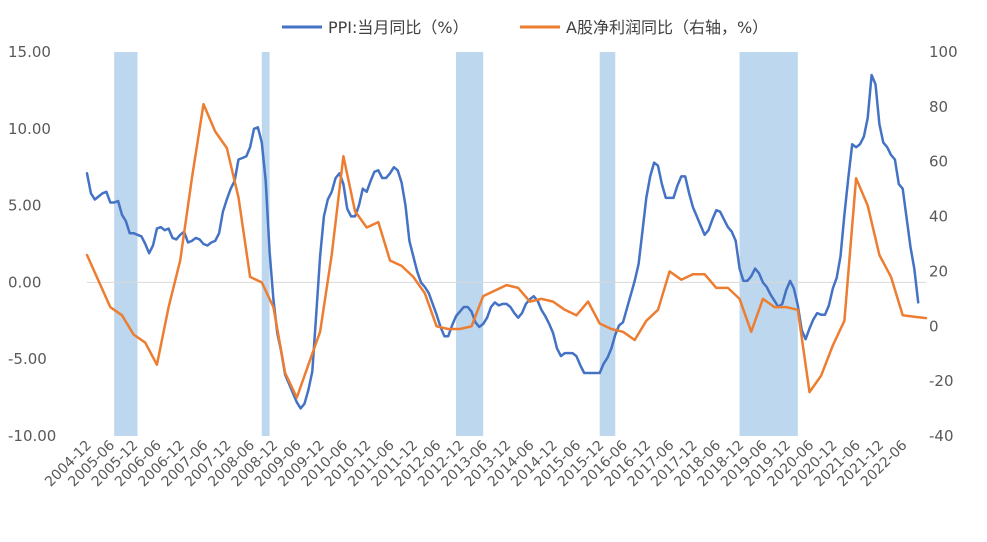  Describe the element at coordinates (24, 206) in the screenshot. I see `left-y-tick-label: 5.00` at that location.